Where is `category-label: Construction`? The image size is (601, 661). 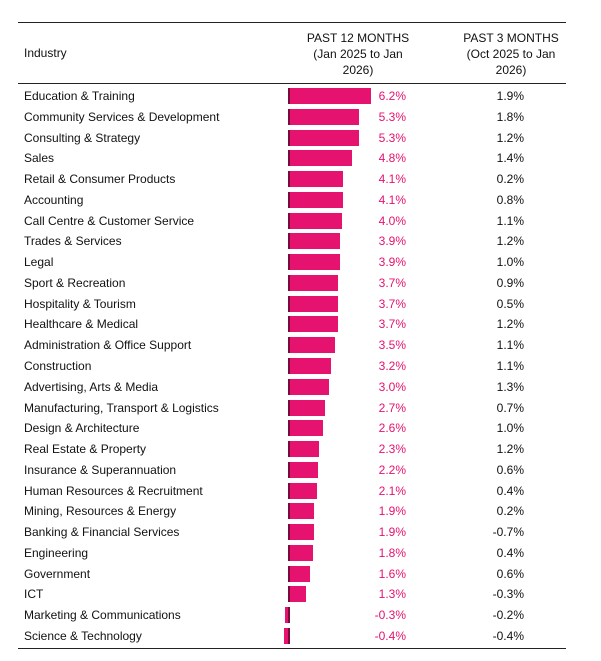 category-label: Construction is located at coordinates (58, 366).